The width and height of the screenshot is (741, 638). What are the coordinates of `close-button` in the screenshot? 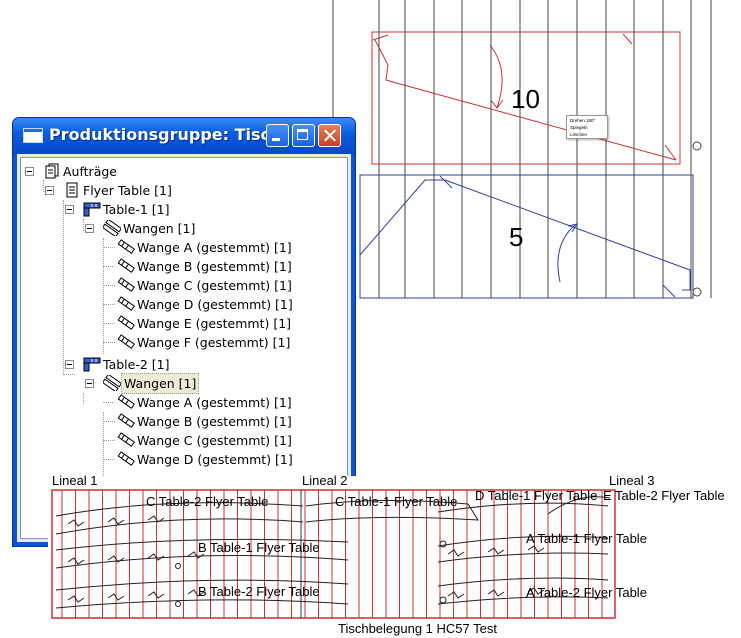 It's located at (329, 135).